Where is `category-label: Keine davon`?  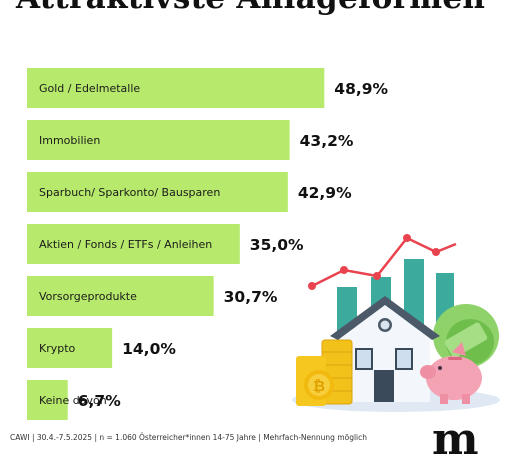 category-label: Keine davon is located at coordinates (73, 400).